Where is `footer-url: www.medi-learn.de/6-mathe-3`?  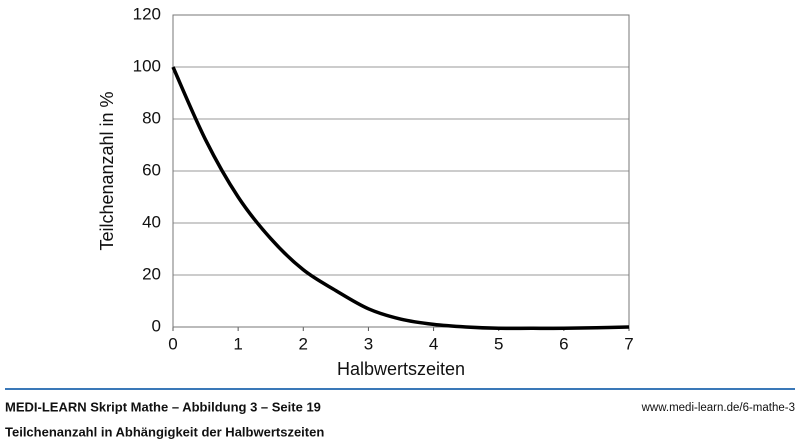 footer-url: www.medi-learn.de/6-mathe-3 is located at coordinates (718, 408).